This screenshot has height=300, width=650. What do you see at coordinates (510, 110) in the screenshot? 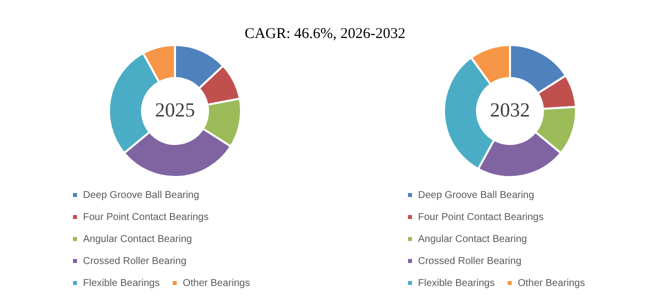
I see `text: 2032` at bounding box center [510, 110].